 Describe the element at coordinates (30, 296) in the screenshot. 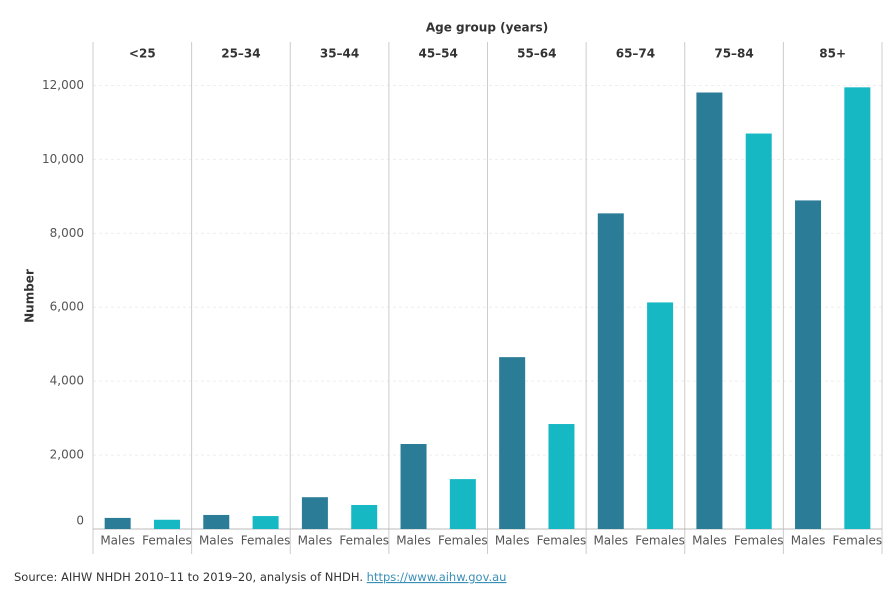

I see `y-axis-title: Number` at that location.